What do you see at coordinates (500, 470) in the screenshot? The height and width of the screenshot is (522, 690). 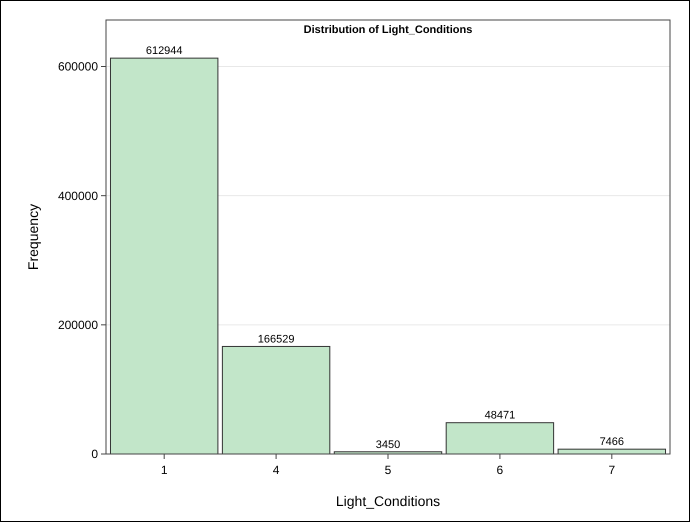 I see `x-tick-label: 6` at bounding box center [500, 470].